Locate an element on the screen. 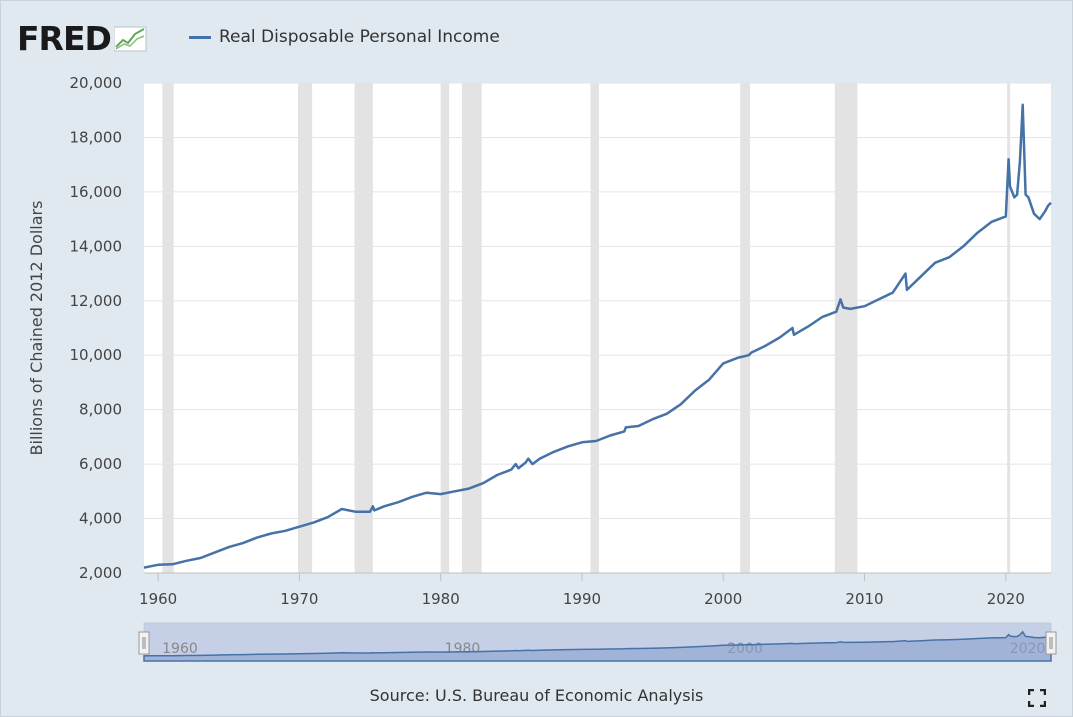 This screenshot has height=717, width=1073. fred-logo: FRED is located at coordinates (82, 39).